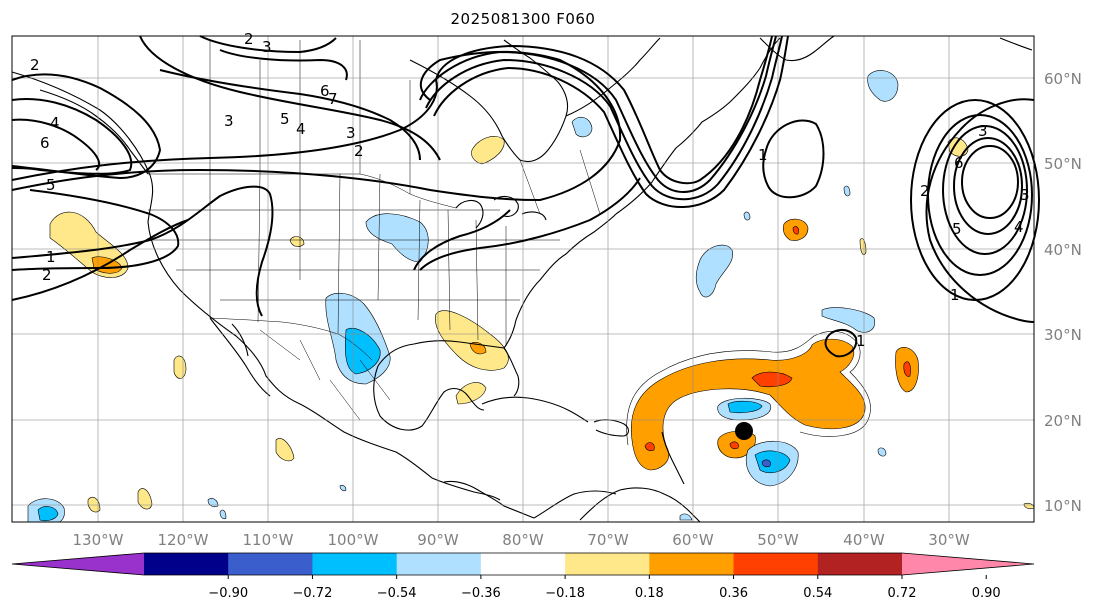 The image size is (1105, 615). Describe the element at coordinates (611, 428) in the screenshot. I see `hispaniola` at that location.